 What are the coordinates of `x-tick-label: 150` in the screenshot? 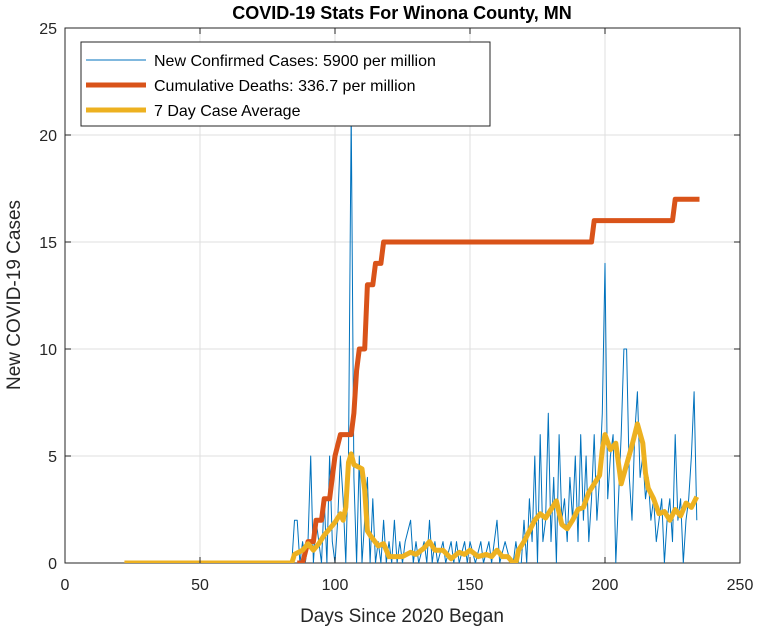 It's located at (470, 585).